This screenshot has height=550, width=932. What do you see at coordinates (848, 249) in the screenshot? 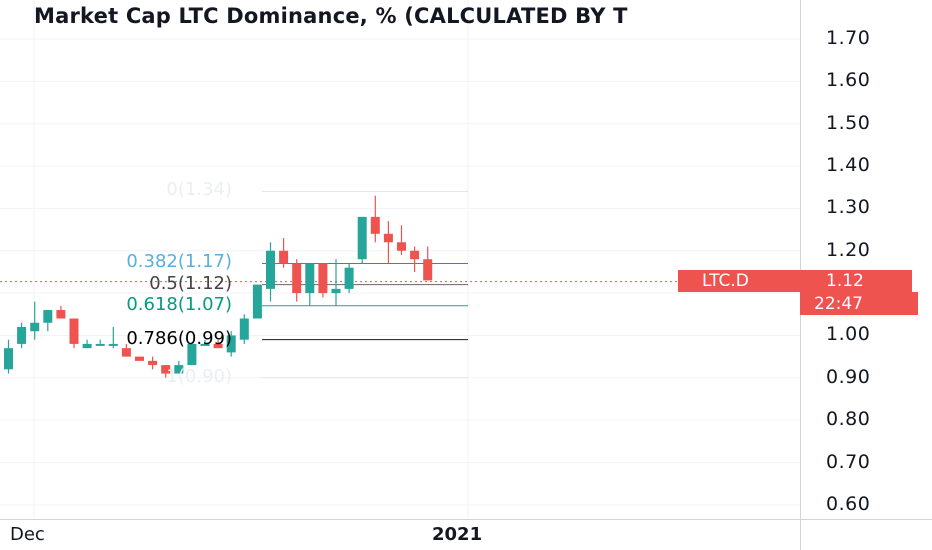
I see `y-tick-label: 1.20` at bounding box center [848, 249].